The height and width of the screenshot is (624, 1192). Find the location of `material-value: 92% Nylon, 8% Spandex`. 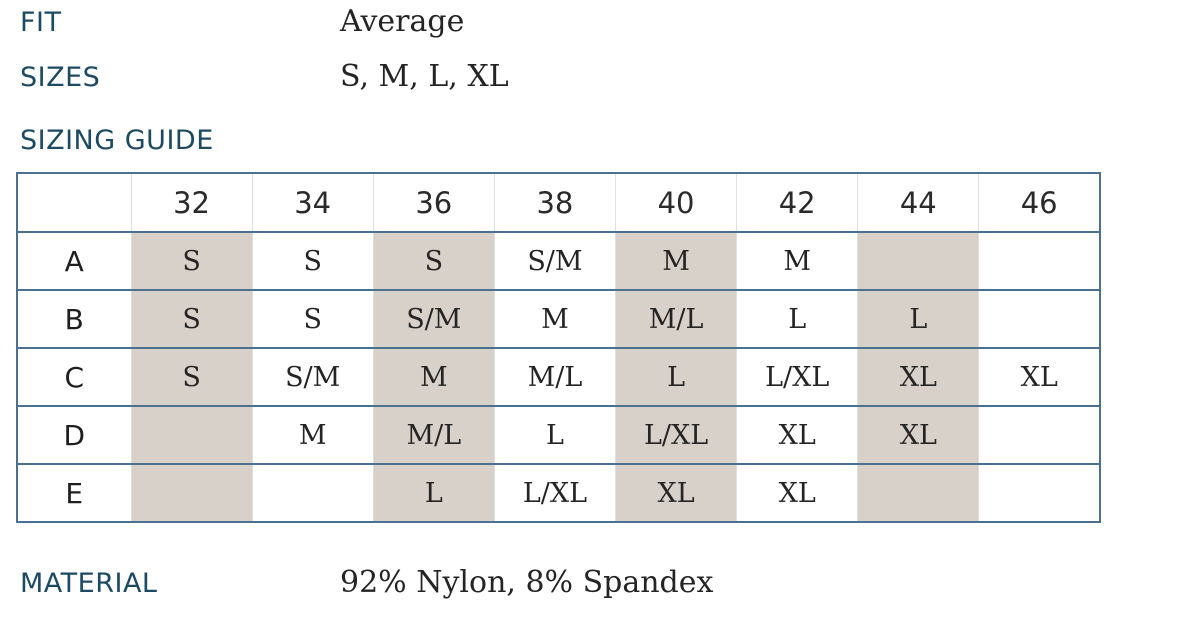

material-value: 92% Nylon, 8% Spandex is located at coordinates (527, 582).